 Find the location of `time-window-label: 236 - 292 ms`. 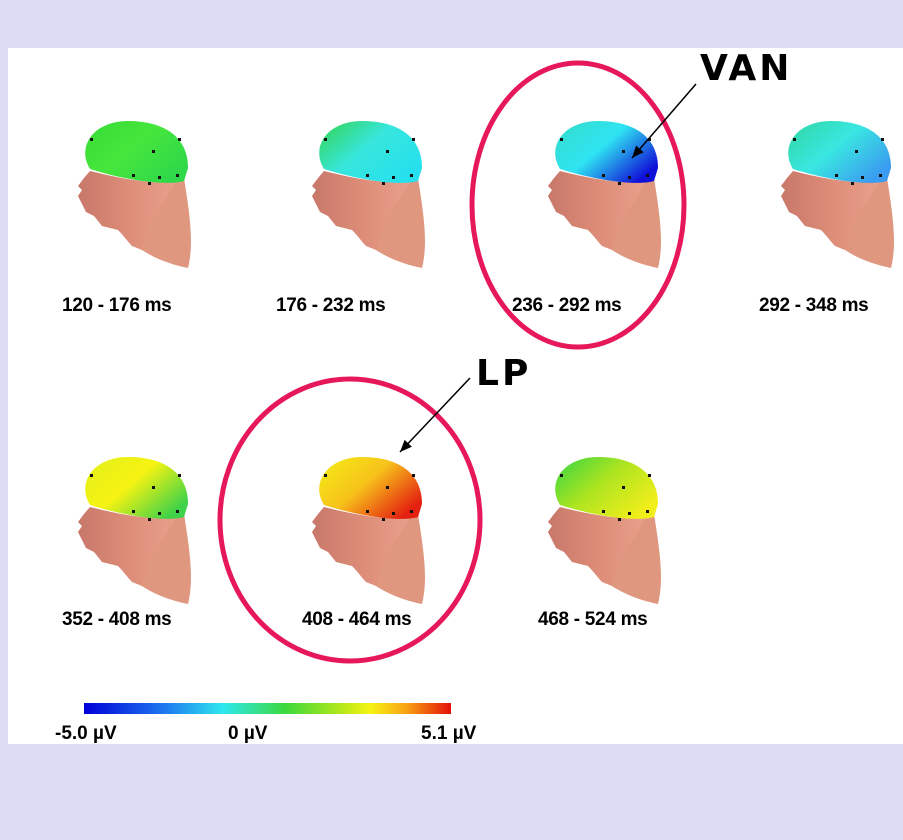

time-window-label: 236 - 292 ms is located at coordinates (567, 305).